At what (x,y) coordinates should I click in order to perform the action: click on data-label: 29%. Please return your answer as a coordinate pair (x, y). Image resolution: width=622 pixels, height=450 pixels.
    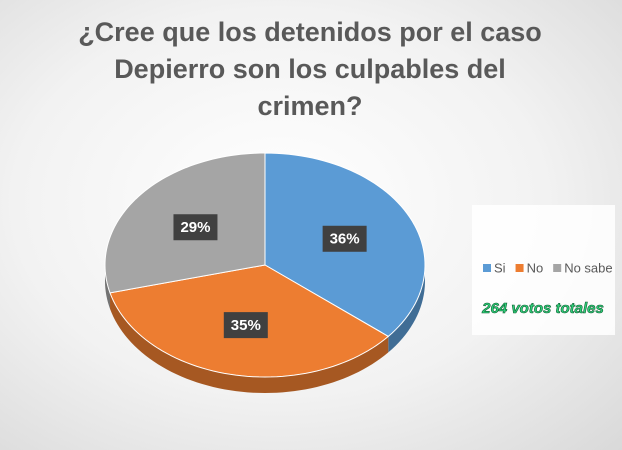
    Looking at the image, I should click on (195, 227).